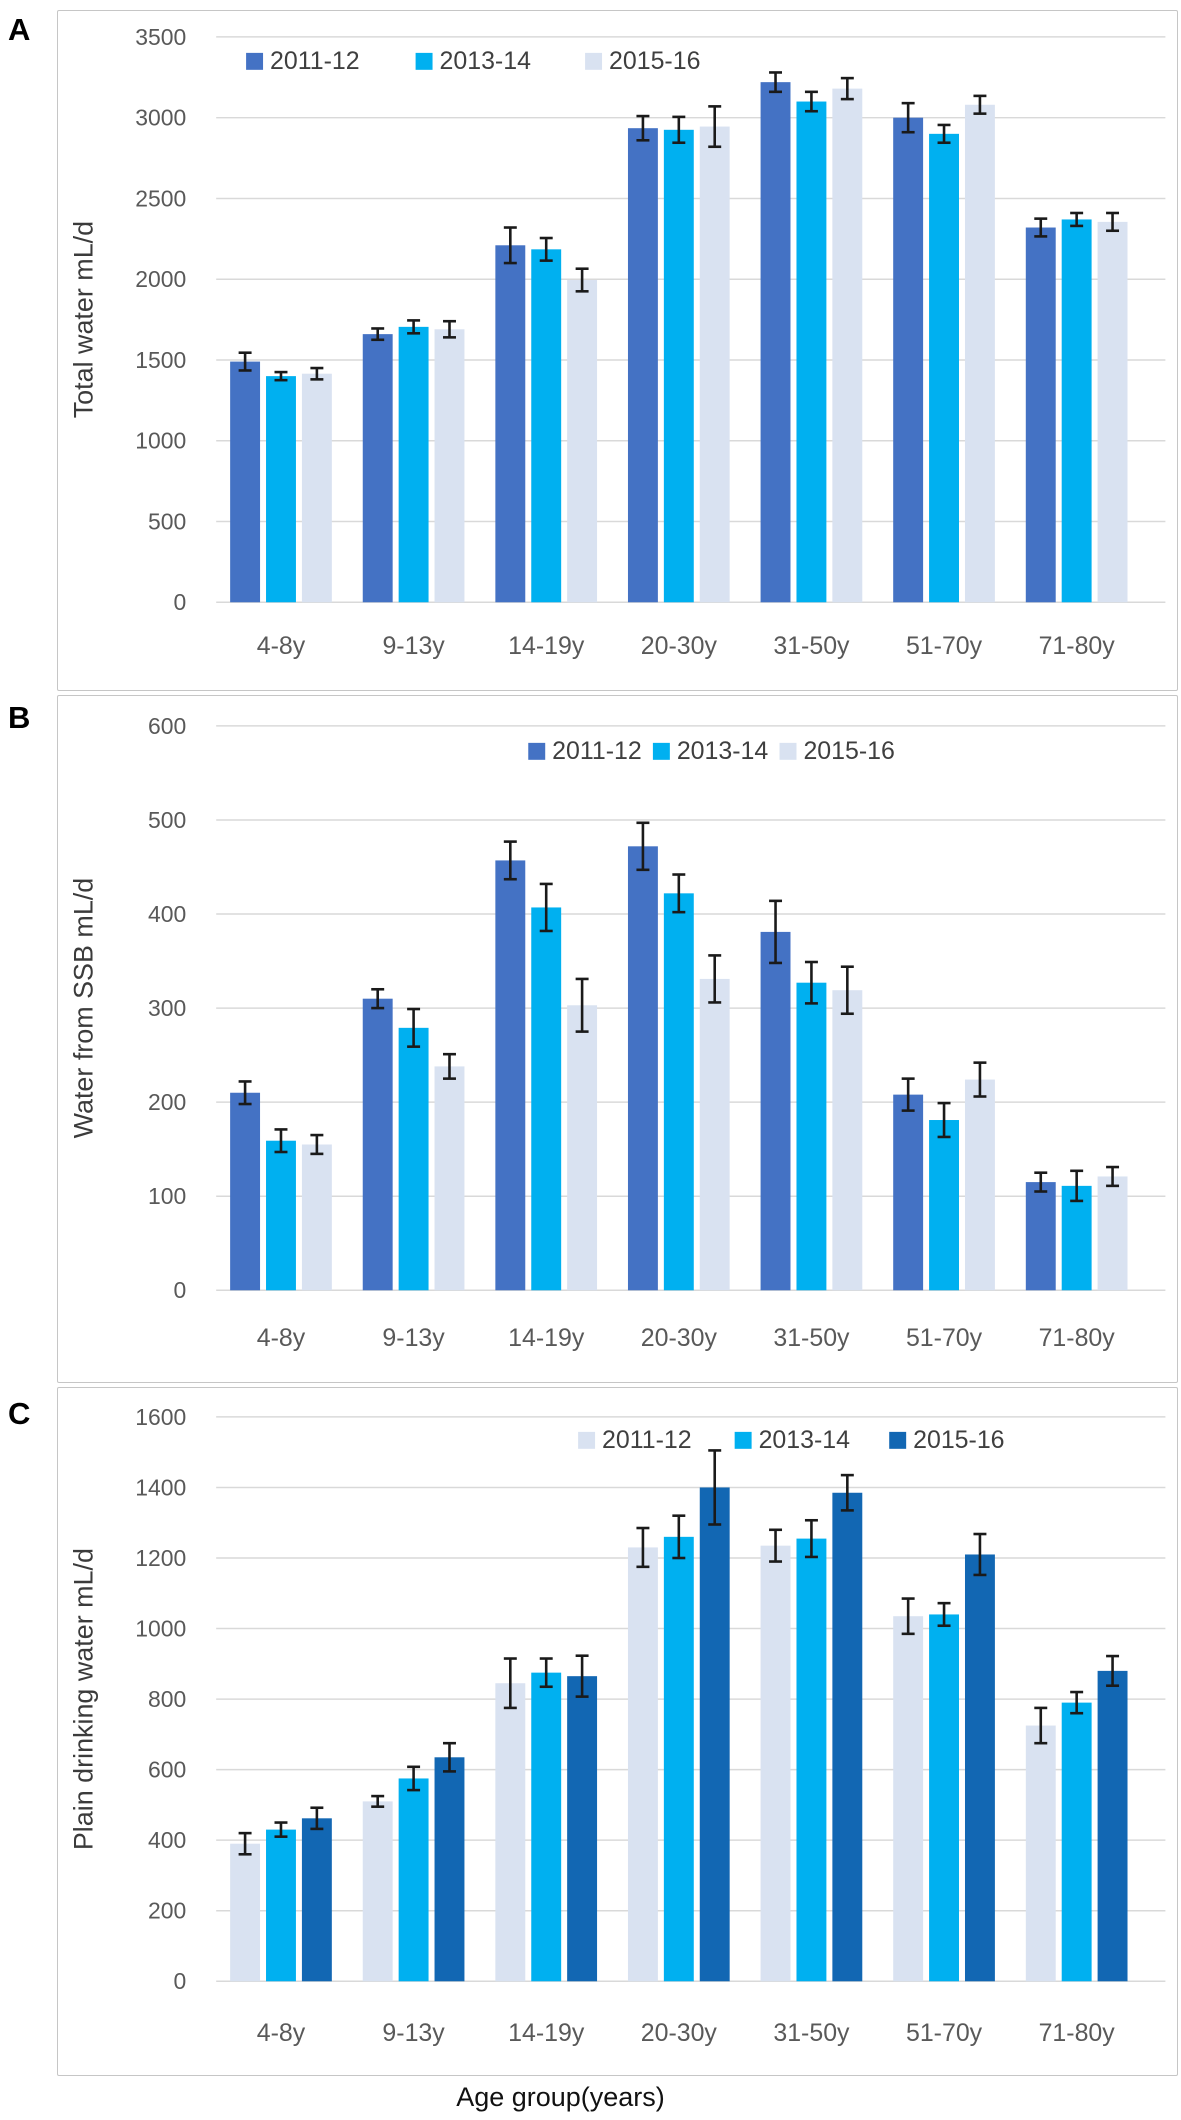  What do you see at coordinates (775, 342) in the screenshot?
I see `bar-2011-12-31-50y` at bounding box center [775, 342].